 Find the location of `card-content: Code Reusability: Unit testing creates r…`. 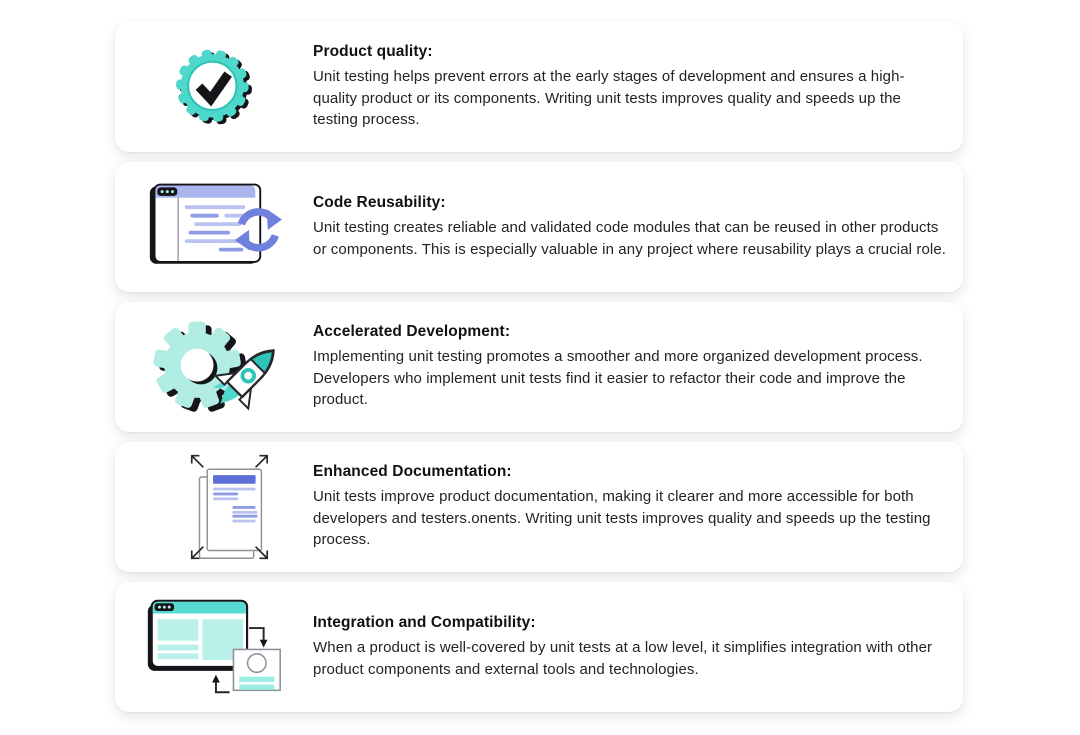

card-content: Code Reusability: Unit testing creates r… is located at coordinates (637, 227).